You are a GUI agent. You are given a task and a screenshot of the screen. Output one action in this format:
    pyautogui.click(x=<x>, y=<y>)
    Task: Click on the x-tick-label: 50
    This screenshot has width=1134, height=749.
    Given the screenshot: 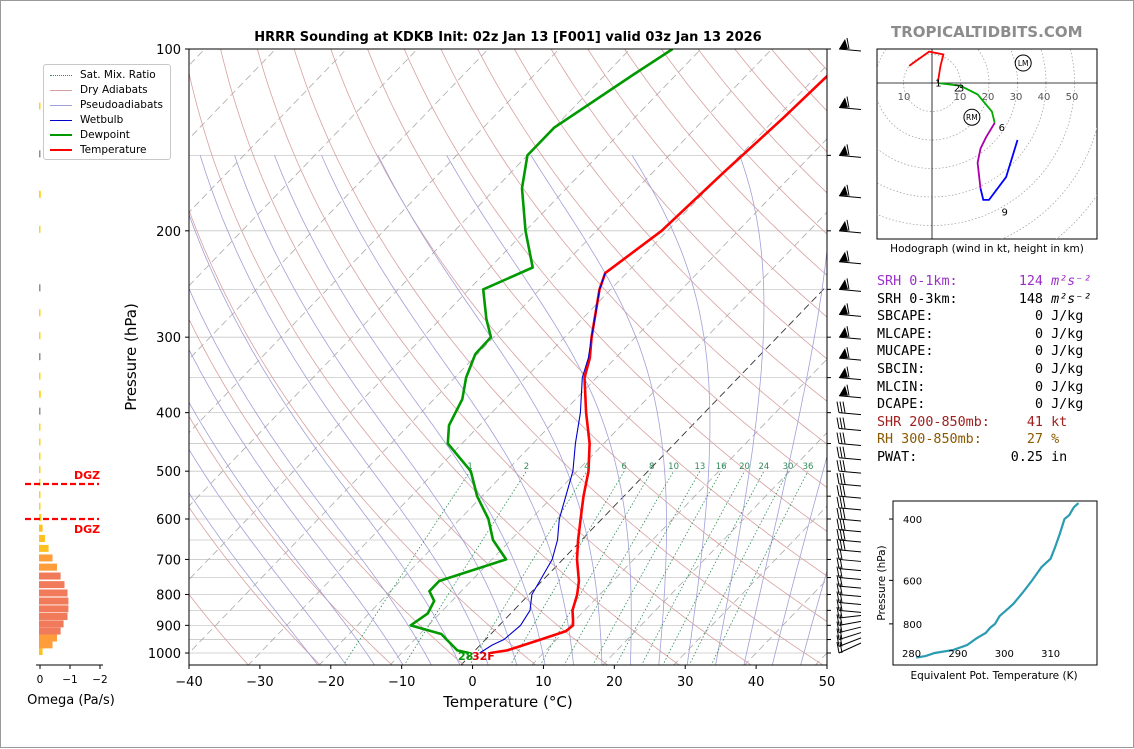 What is the action you would take?
    pyautogui.click(x=827, y=682)
    